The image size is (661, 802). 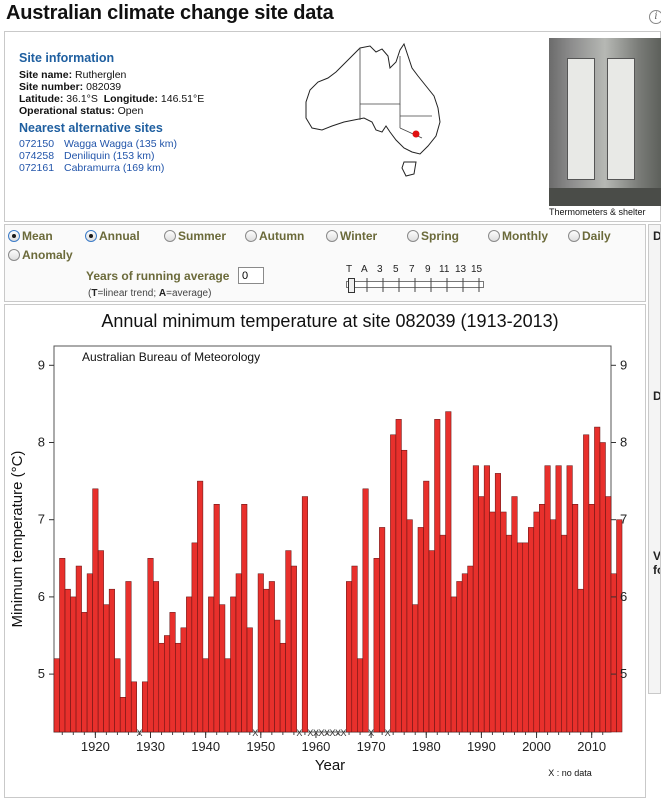 I want to click on right-side-panel: D D V fo, so click(x=654, y=459).